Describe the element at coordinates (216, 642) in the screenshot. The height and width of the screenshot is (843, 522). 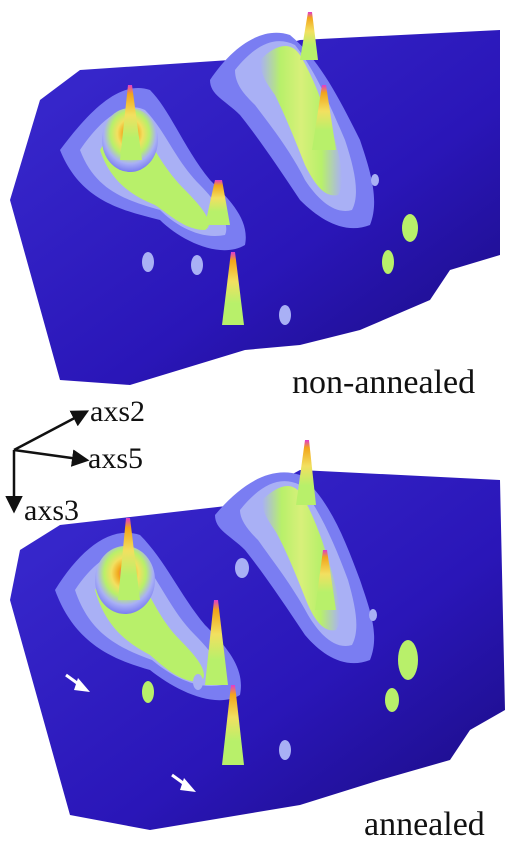
I see `spike-center` at that location.